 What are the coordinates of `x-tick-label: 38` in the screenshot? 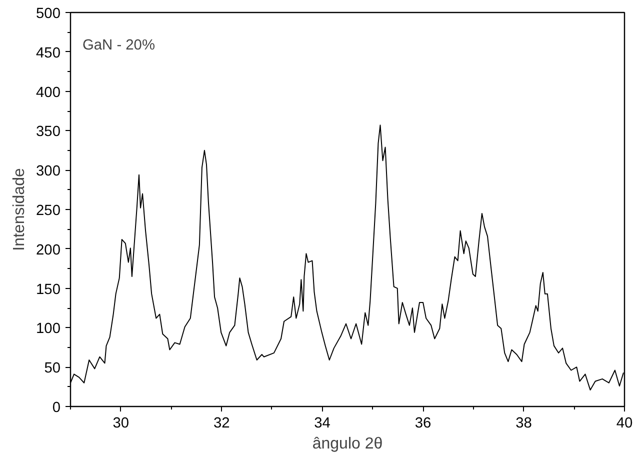 It's located at (524, 424).